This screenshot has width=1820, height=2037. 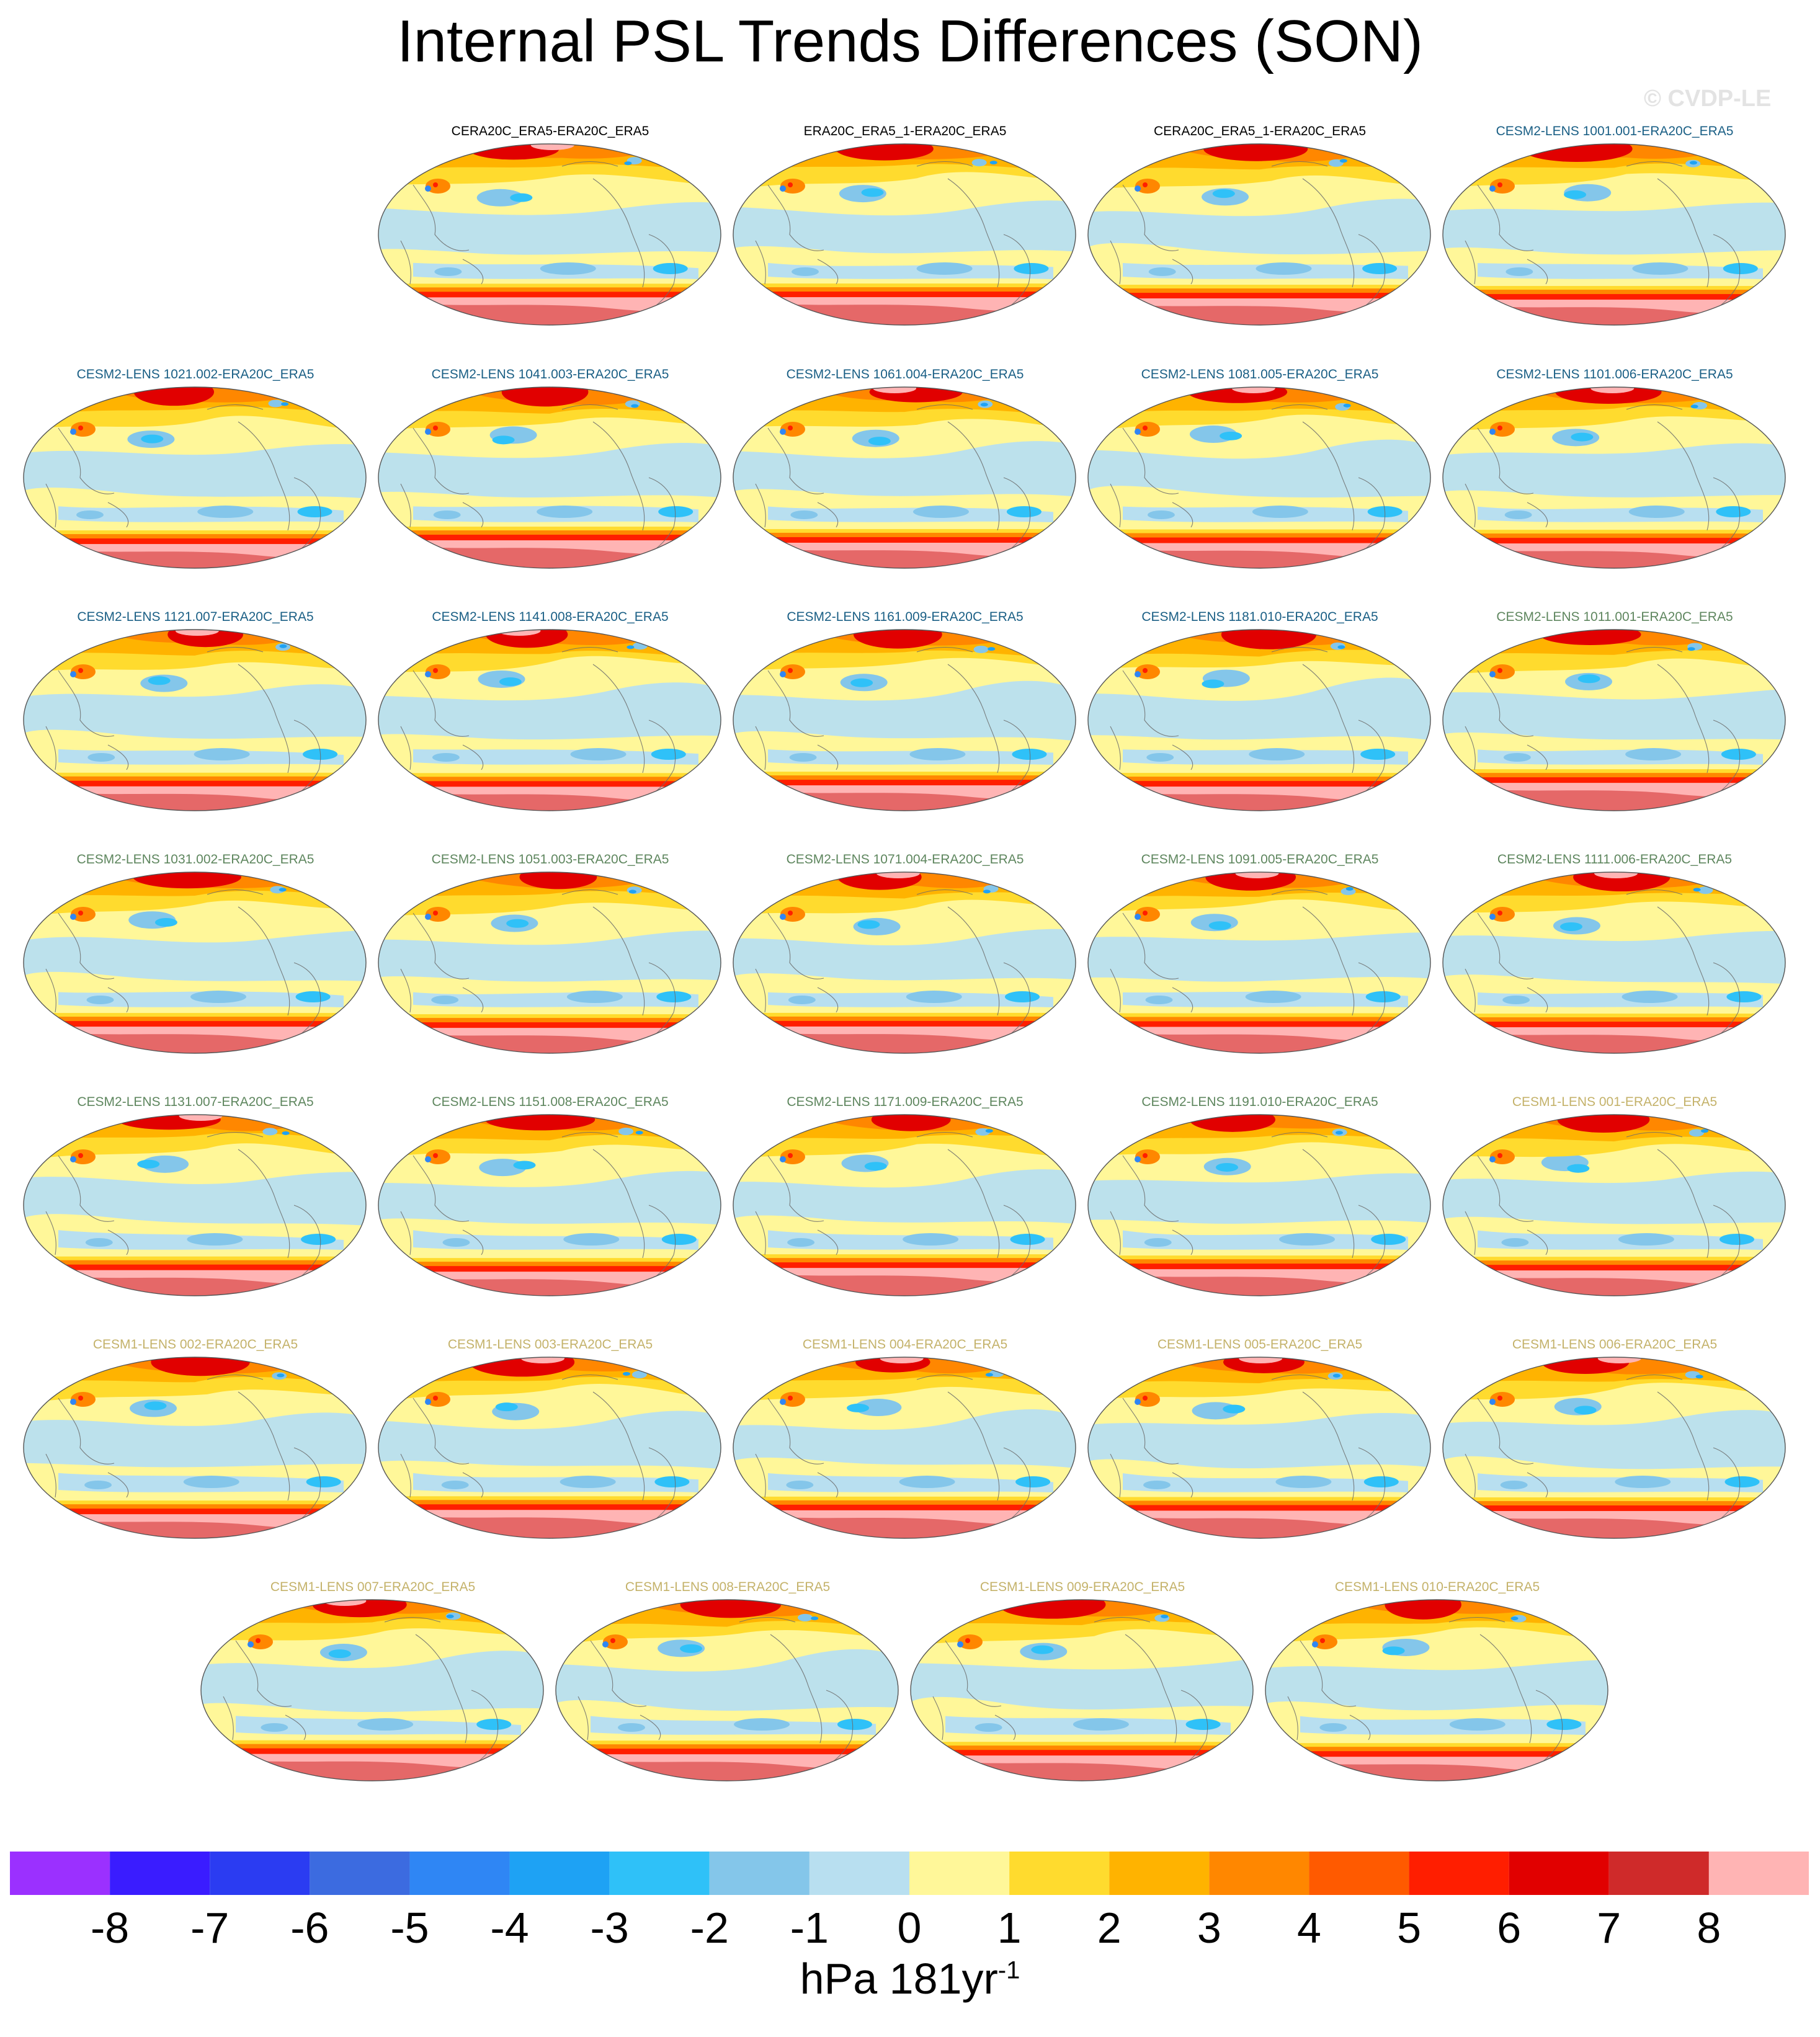 I want to click on map-panel: CESM1-LENS 008-ERA20C_ERA5, so click(x=727, y=1698).